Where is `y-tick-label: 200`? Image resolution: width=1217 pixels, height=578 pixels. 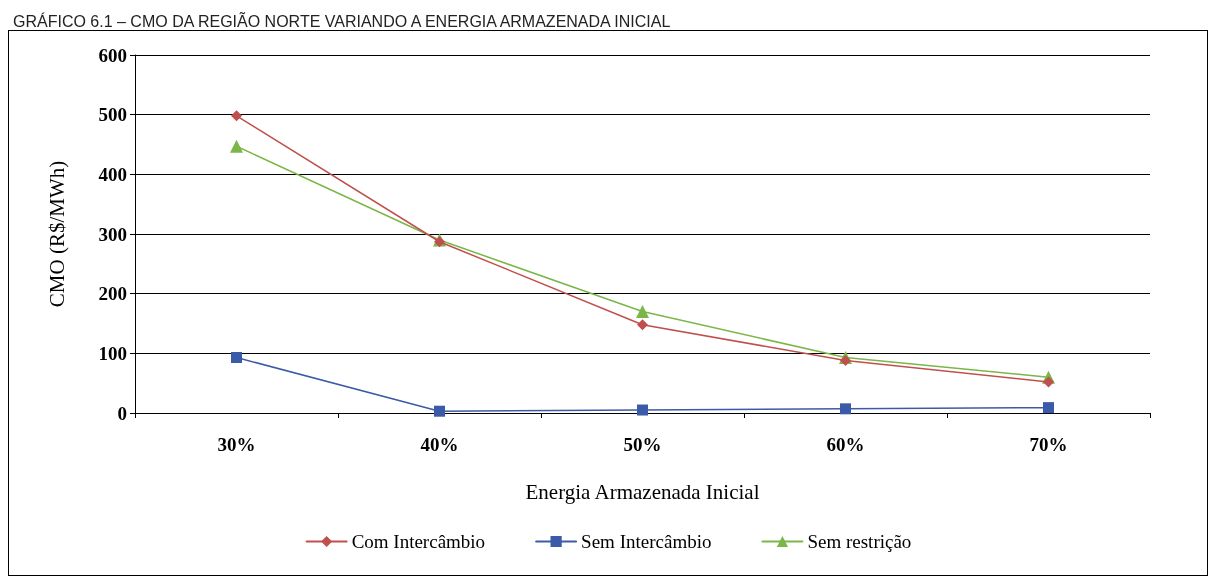
y-tick-label: 200 is located at coordinates (112, 294).